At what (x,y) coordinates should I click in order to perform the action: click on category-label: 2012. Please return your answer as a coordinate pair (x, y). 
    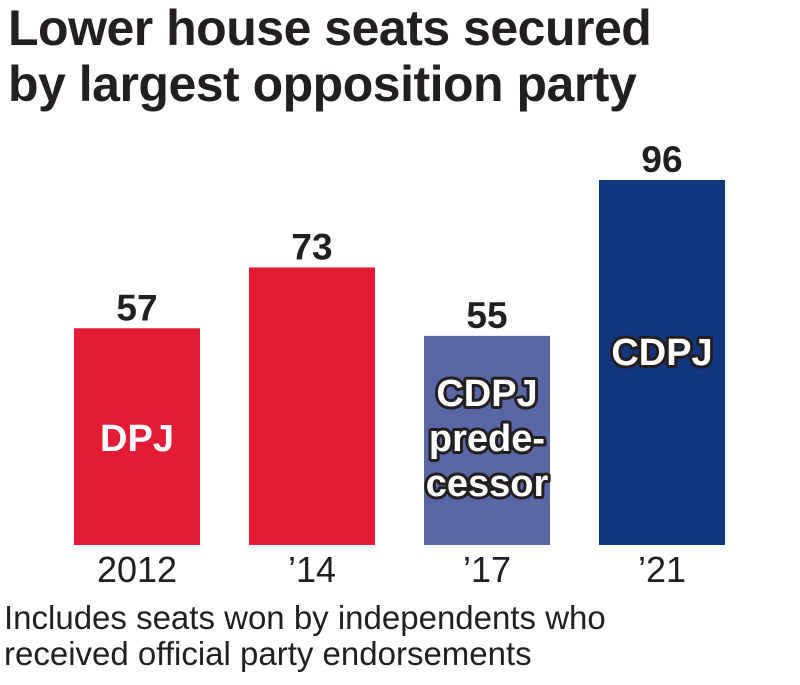
    Looking at the image, I should click on (137, 569).